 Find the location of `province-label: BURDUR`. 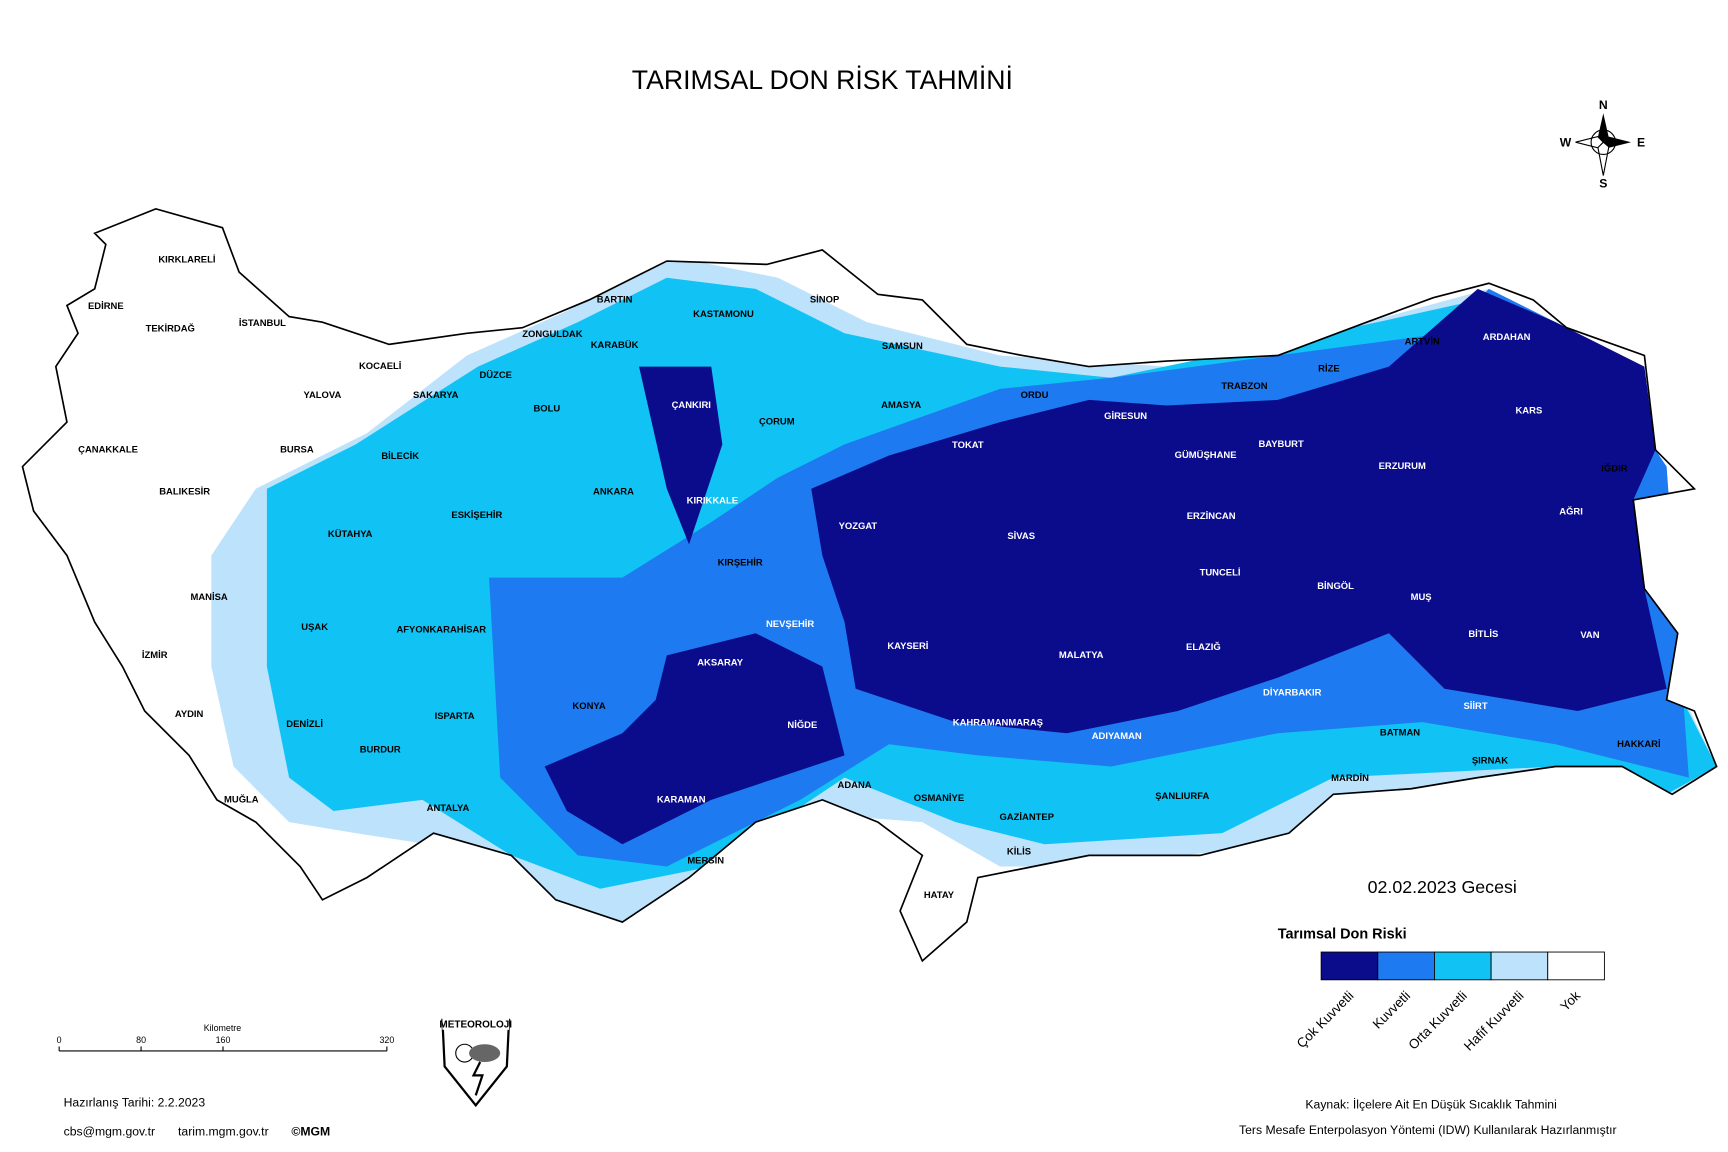

province-label: BURDUR is located at coordinates (380, 749).